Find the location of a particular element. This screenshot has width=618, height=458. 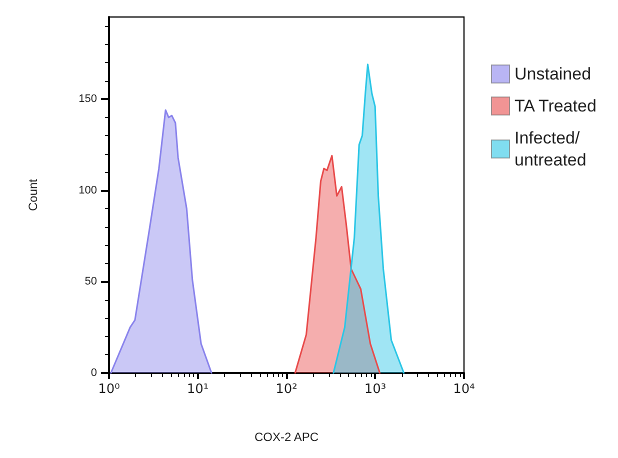

legend-label: Unstained is located at coordinates (553, 74).